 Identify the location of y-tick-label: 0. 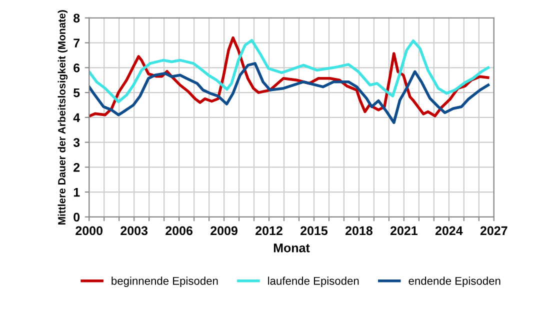
(77, 217).